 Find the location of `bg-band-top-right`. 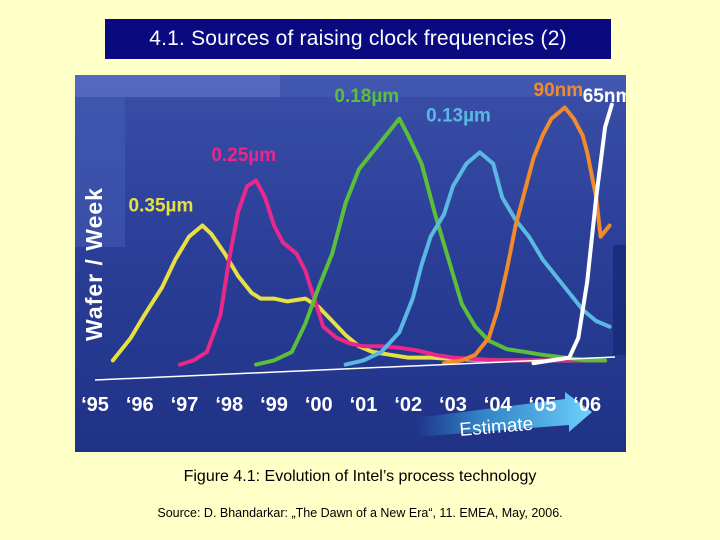

bg-band-top-right is located at coordinates (453, 86).